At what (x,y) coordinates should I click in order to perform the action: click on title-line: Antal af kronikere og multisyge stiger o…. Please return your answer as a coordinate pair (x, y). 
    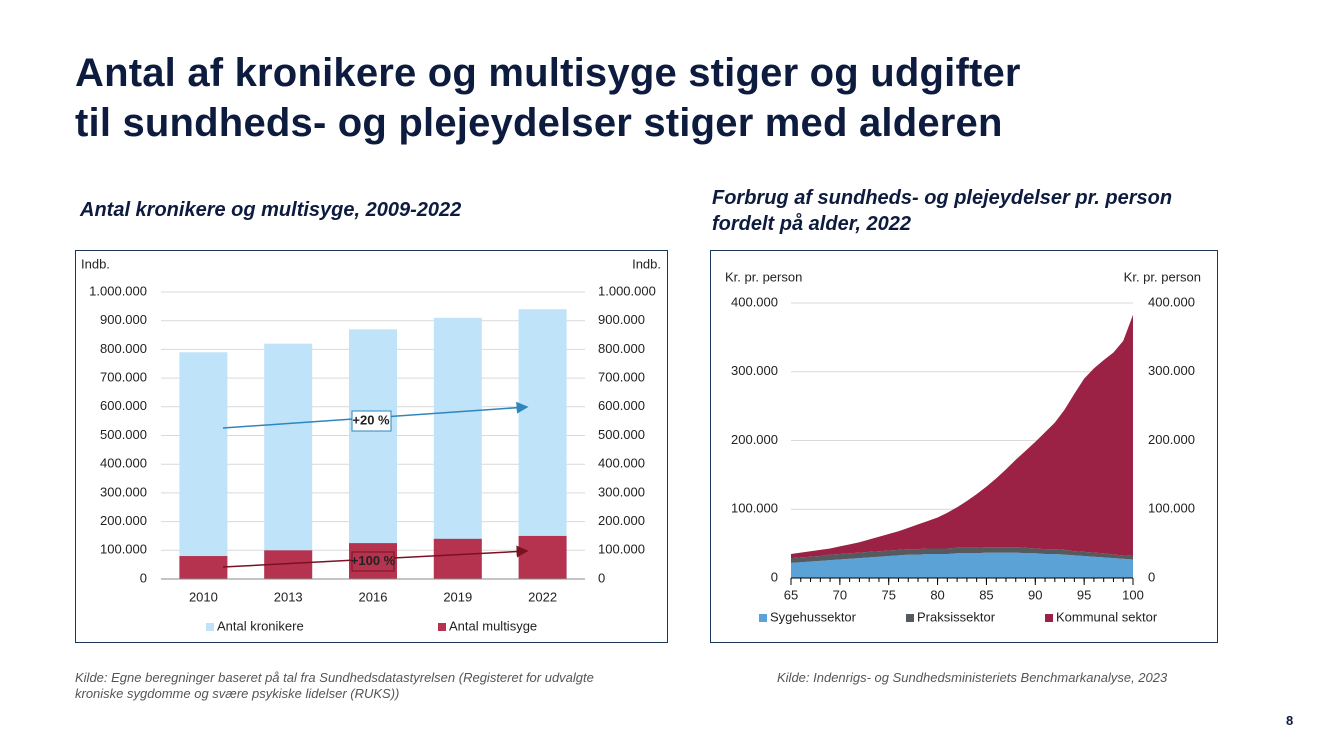
    Looking at the image, I should click on (548, 73).